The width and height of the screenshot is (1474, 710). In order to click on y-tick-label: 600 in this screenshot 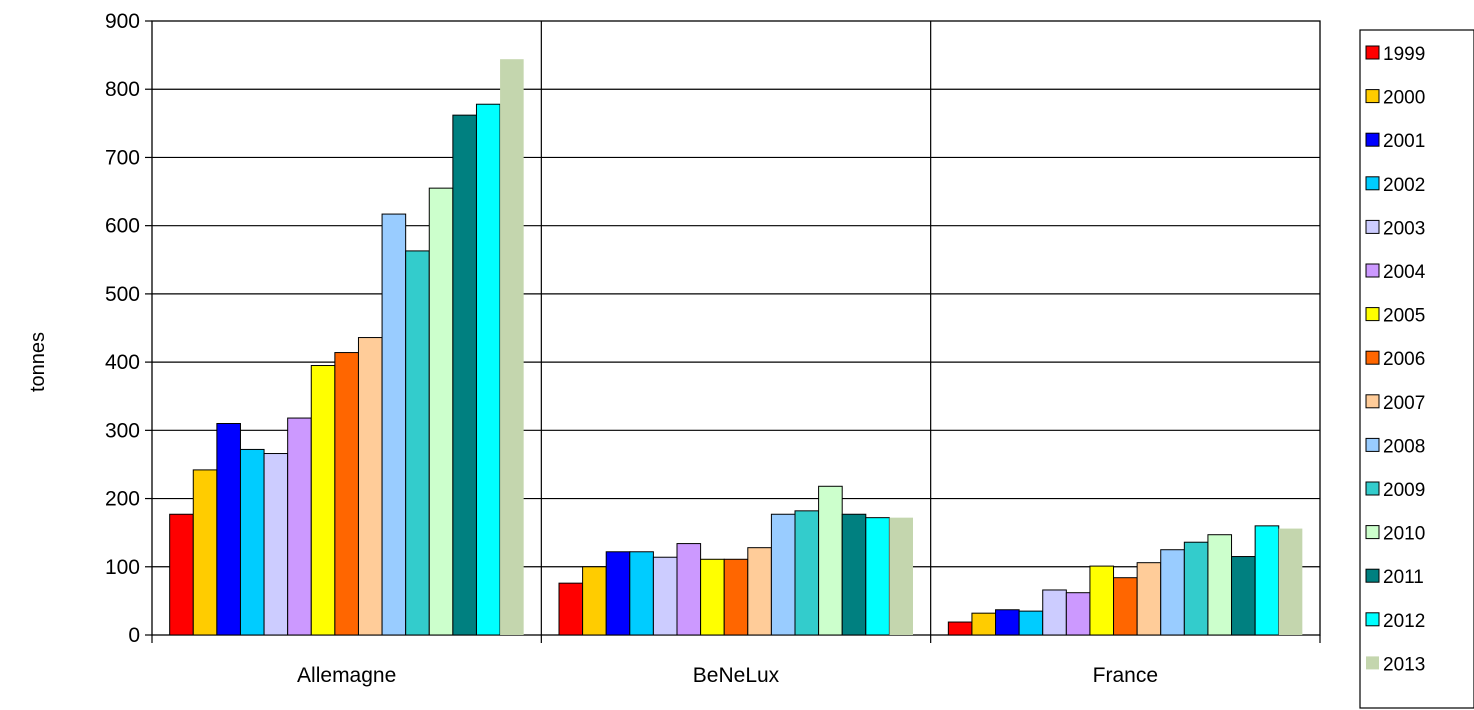, I will do `click(122, 226)`.